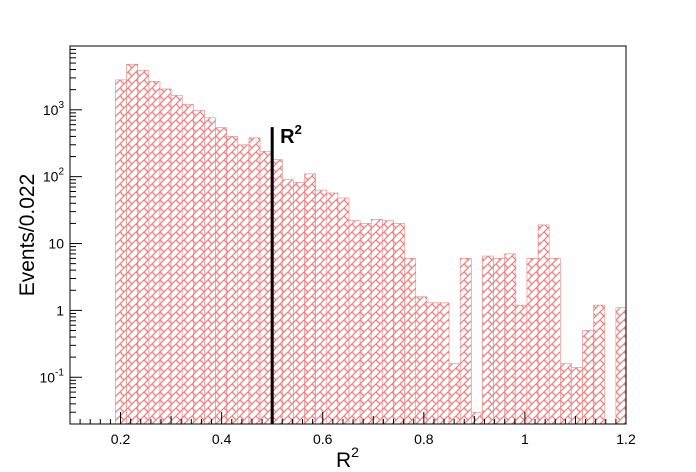  Describe the element at coordinates (121, 439) in the screenshot. I see `x-tick-label: 0.2` at that location.